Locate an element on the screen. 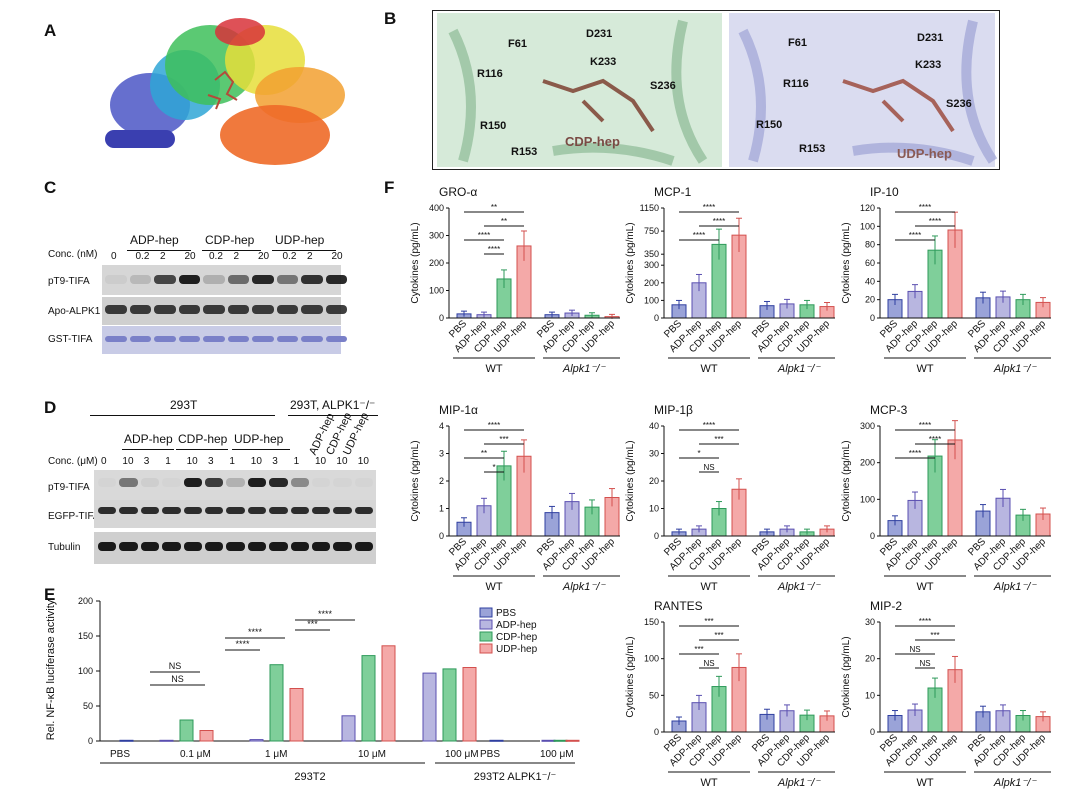  cell-line-underline is located at coordinates (333, 415).